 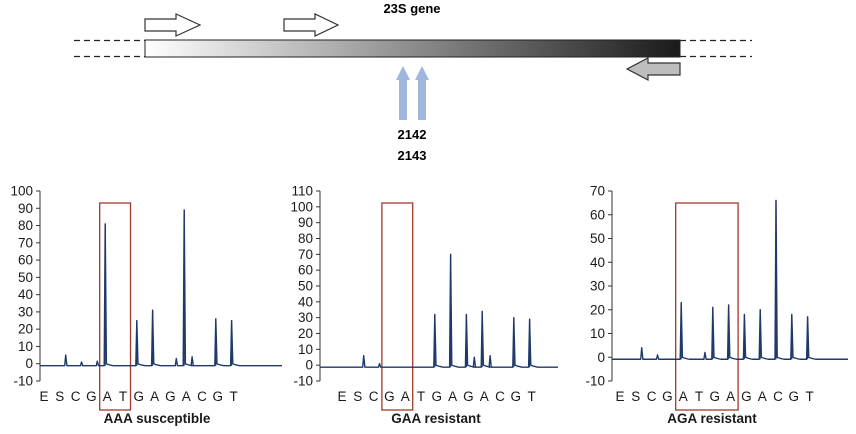 I want to click on gene-bar, so click(x=412, y=48).